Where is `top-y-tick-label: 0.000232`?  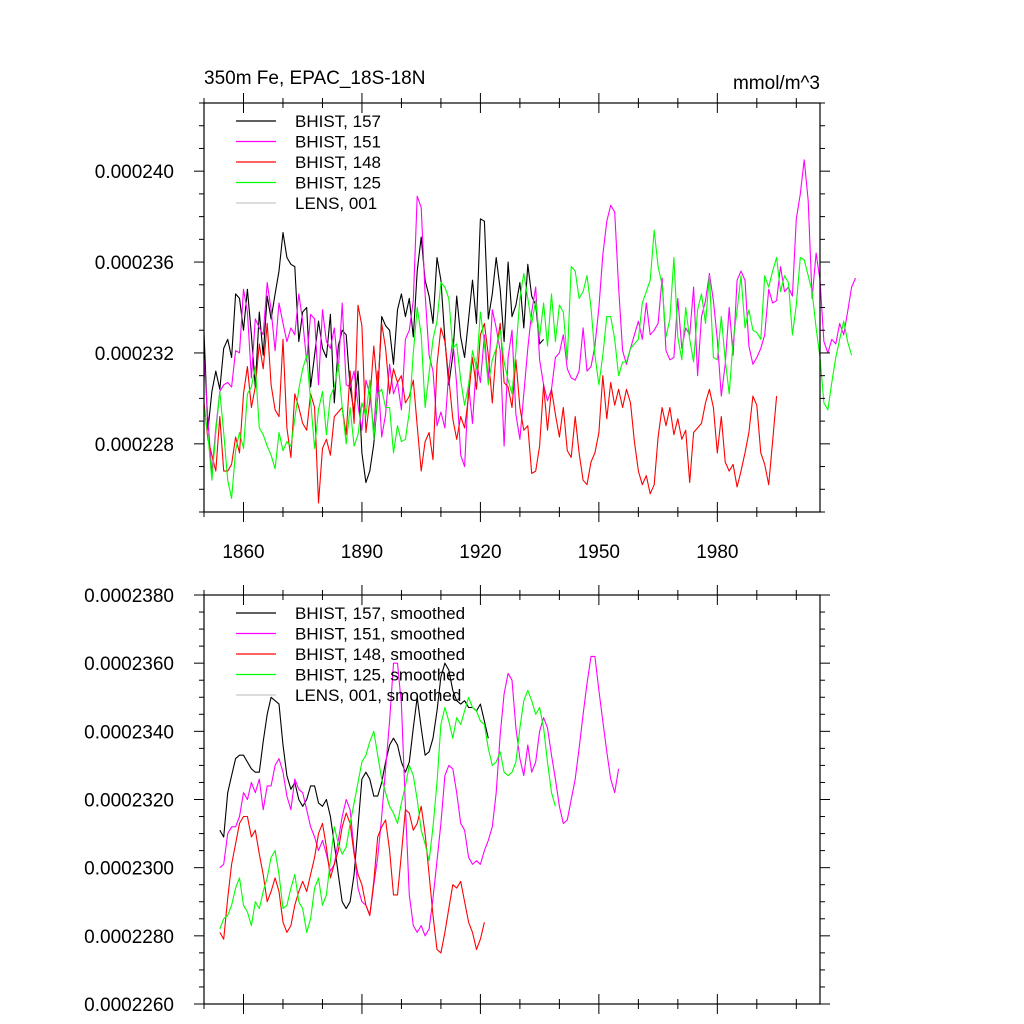 top-y-tick-label: 0.000232 is located at coordinates (134, 354).